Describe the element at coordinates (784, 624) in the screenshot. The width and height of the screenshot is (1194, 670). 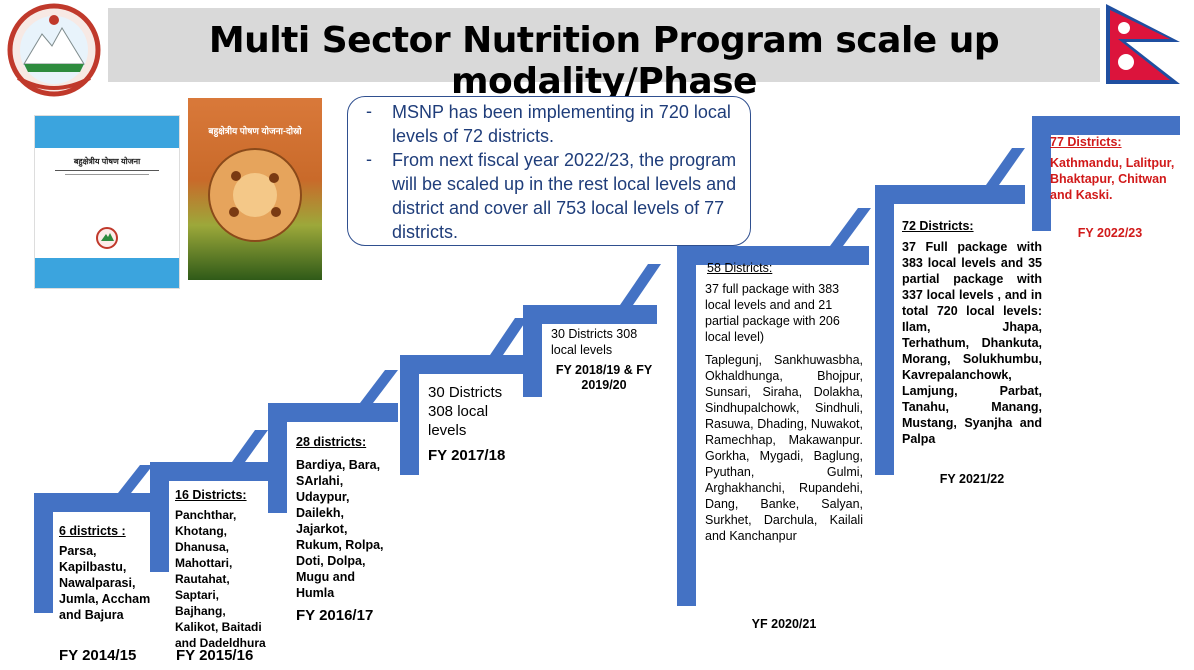
I see `step6-fy: YF 2020/21` at that location.